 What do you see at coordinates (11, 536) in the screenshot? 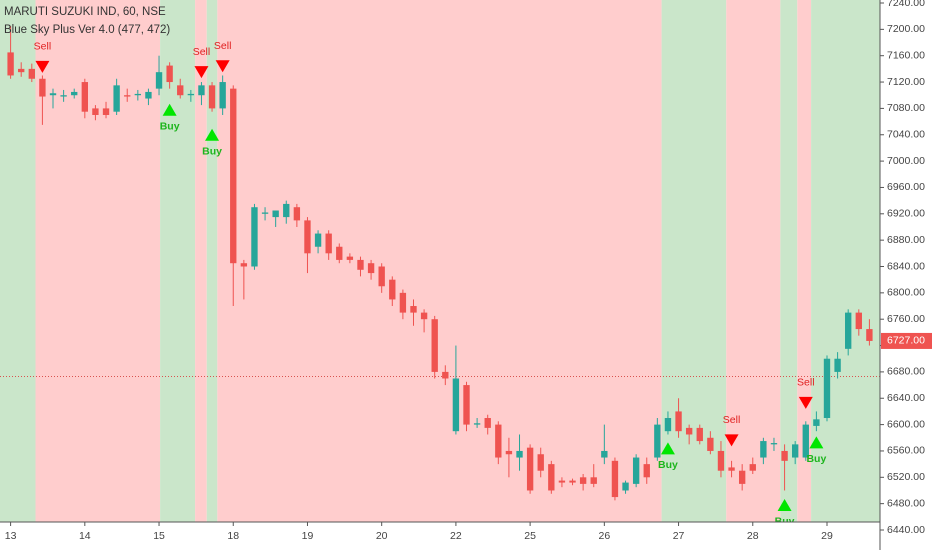
I see `x-tick-label: 13` at bounding box center [11, 536].